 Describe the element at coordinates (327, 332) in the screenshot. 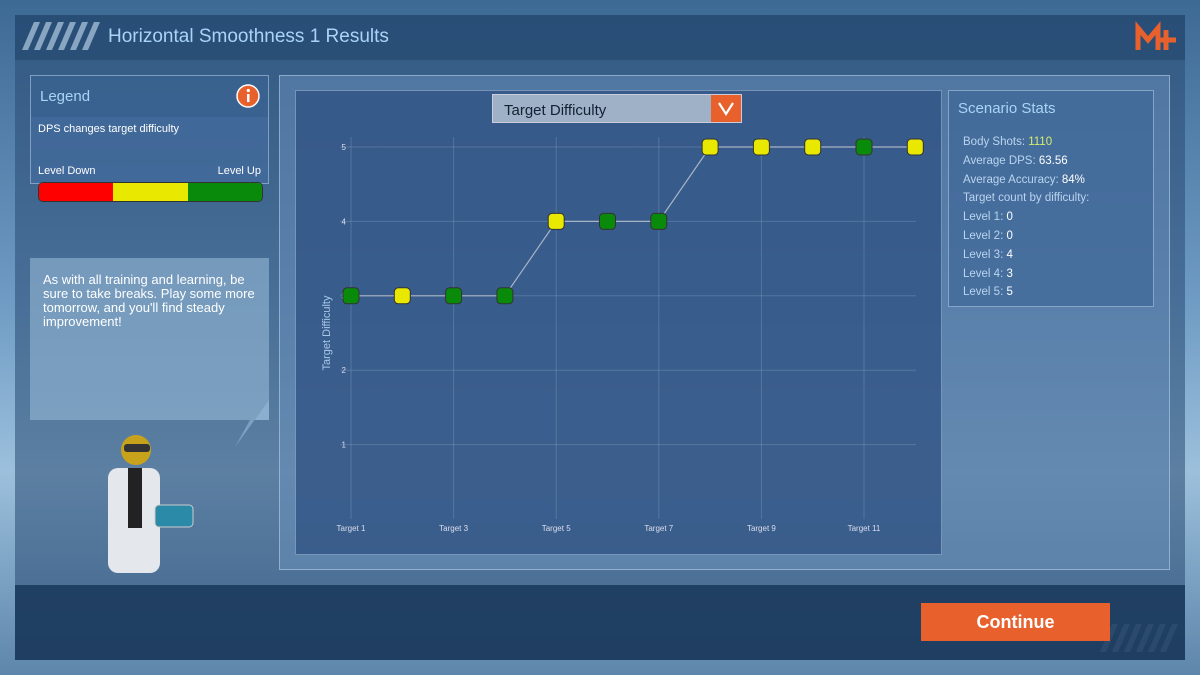

I see `y-axis-label: Target Difficulty` at that location.